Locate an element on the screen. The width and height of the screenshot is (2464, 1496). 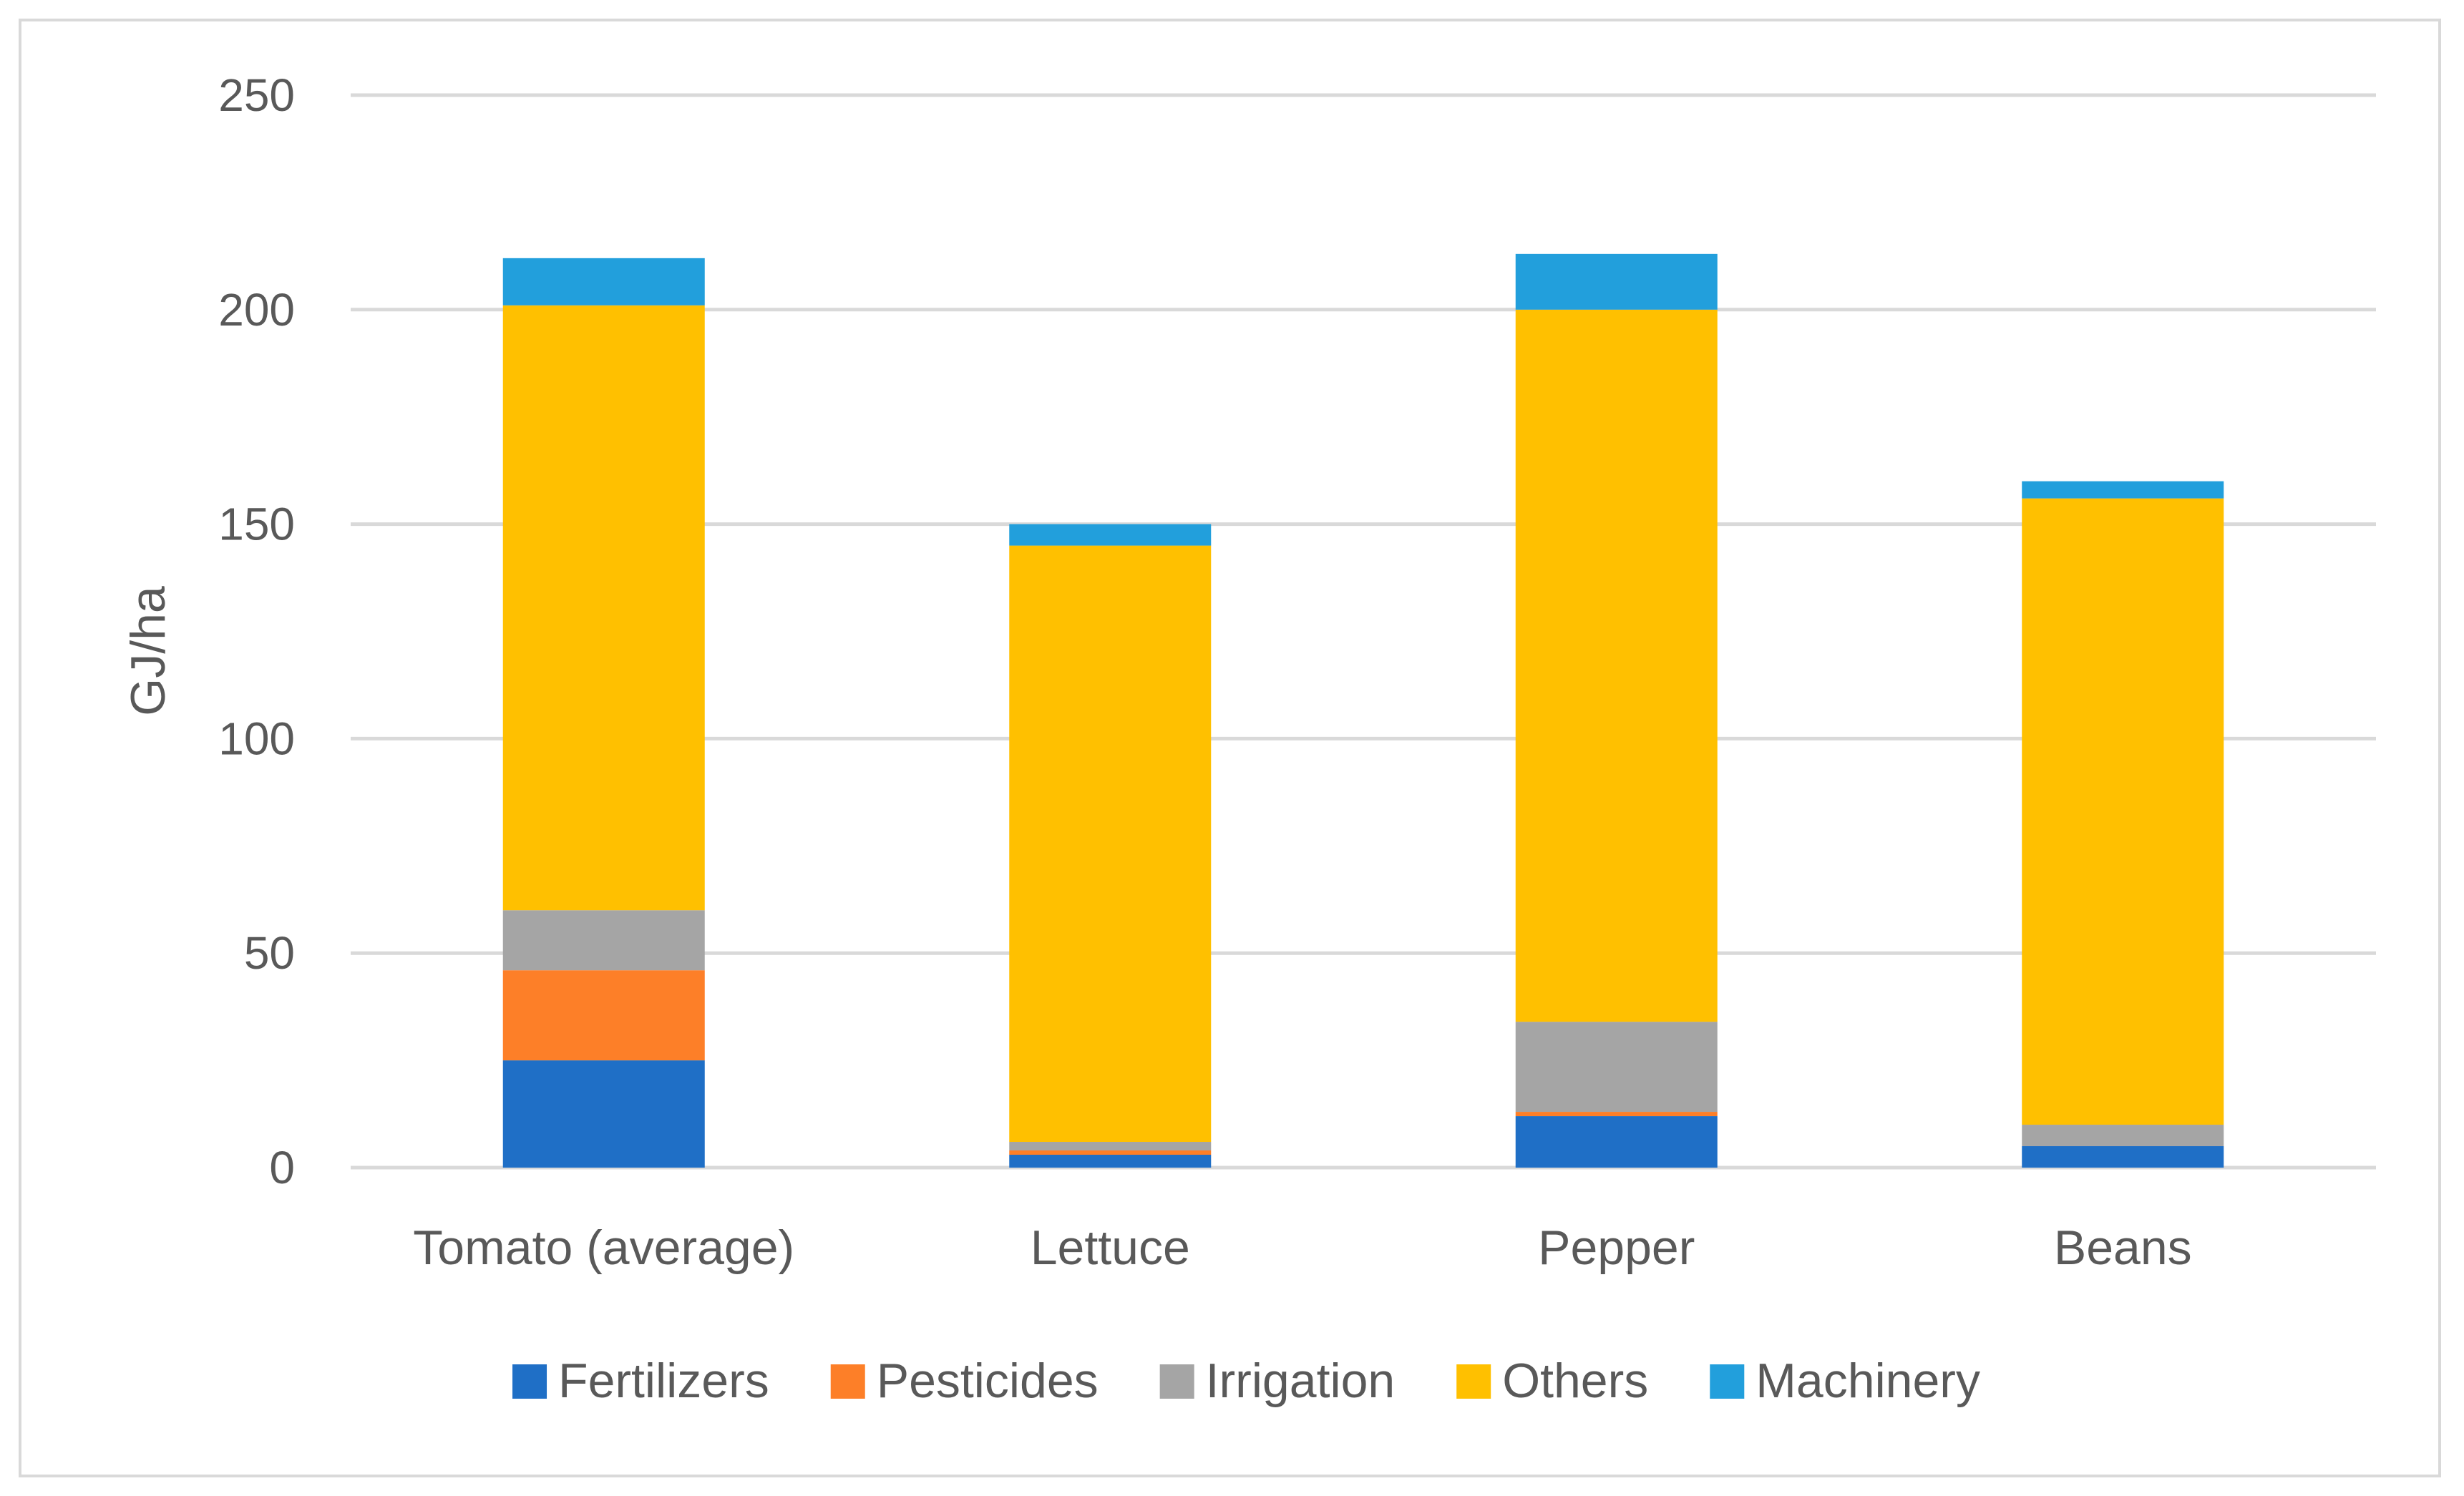
y-tick-labels: 0 50 100 150 200 250 is located at coordinates (256, 631).